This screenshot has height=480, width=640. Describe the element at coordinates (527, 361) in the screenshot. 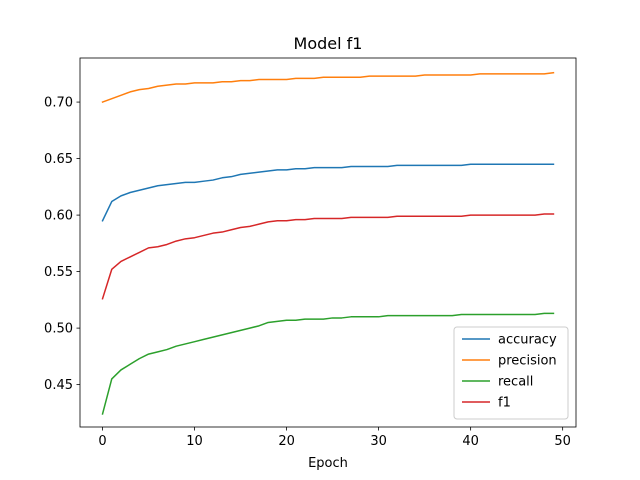

I see `legend-label-precision: precision` at that location.